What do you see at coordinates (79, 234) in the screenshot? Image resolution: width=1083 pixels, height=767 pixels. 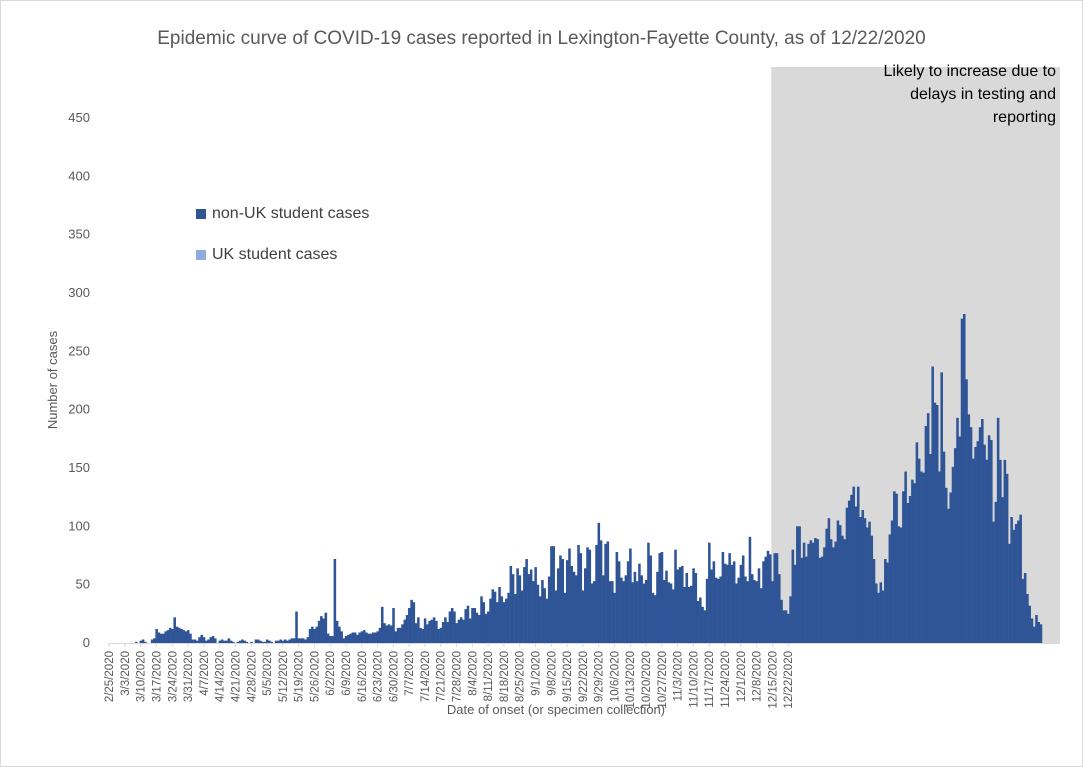 I see `y-tick-label: 350` at bounding box center [79, 234].